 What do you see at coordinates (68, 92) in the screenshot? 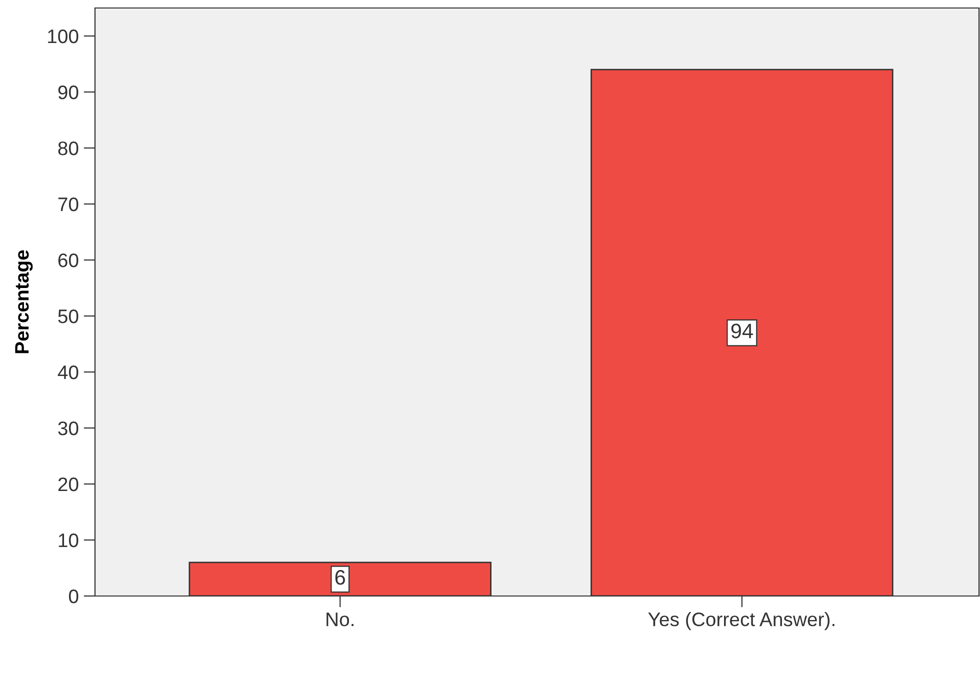
I see `y-tick-label: 90` at bounding box center [68, 92].